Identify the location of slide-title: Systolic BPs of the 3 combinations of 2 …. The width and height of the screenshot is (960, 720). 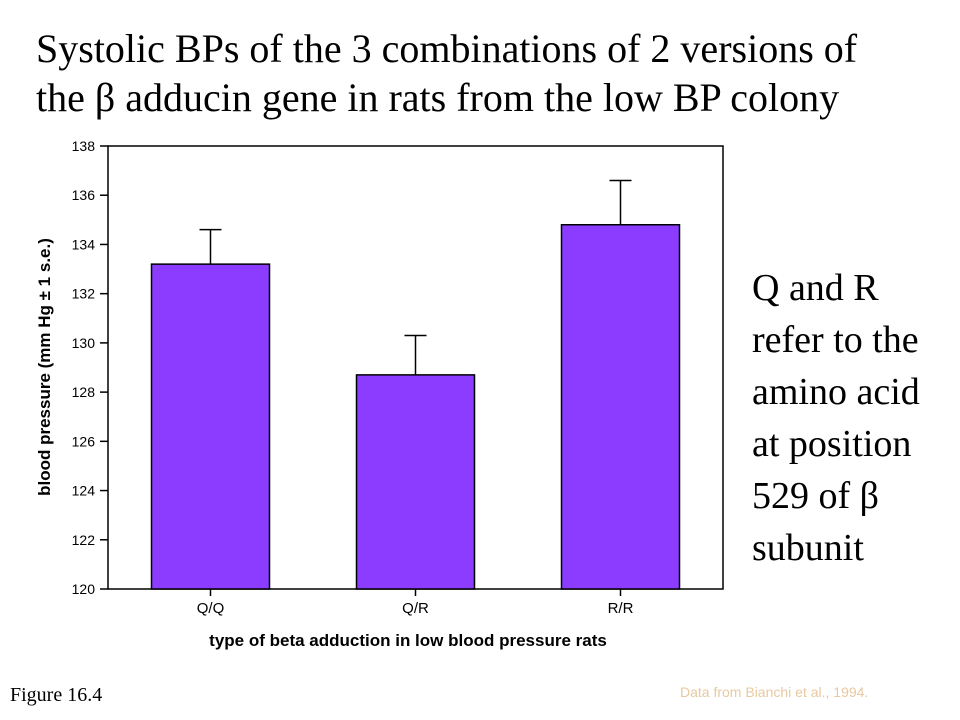
(486, 73).